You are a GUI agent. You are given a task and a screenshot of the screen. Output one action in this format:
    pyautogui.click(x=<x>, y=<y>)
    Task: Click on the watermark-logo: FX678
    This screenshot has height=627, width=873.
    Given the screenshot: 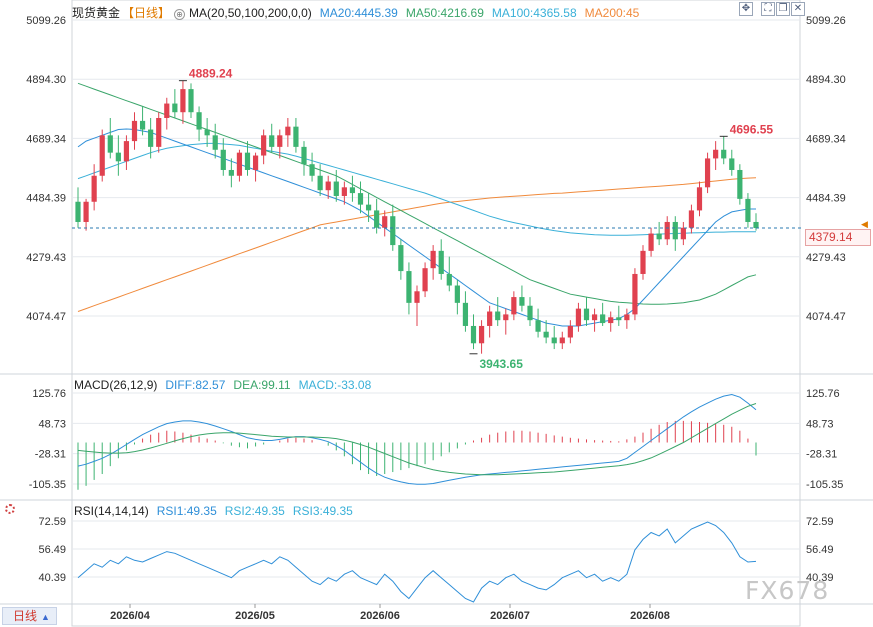 What is the action you would take?
    pyautogui.click(x=787, y=590)
    